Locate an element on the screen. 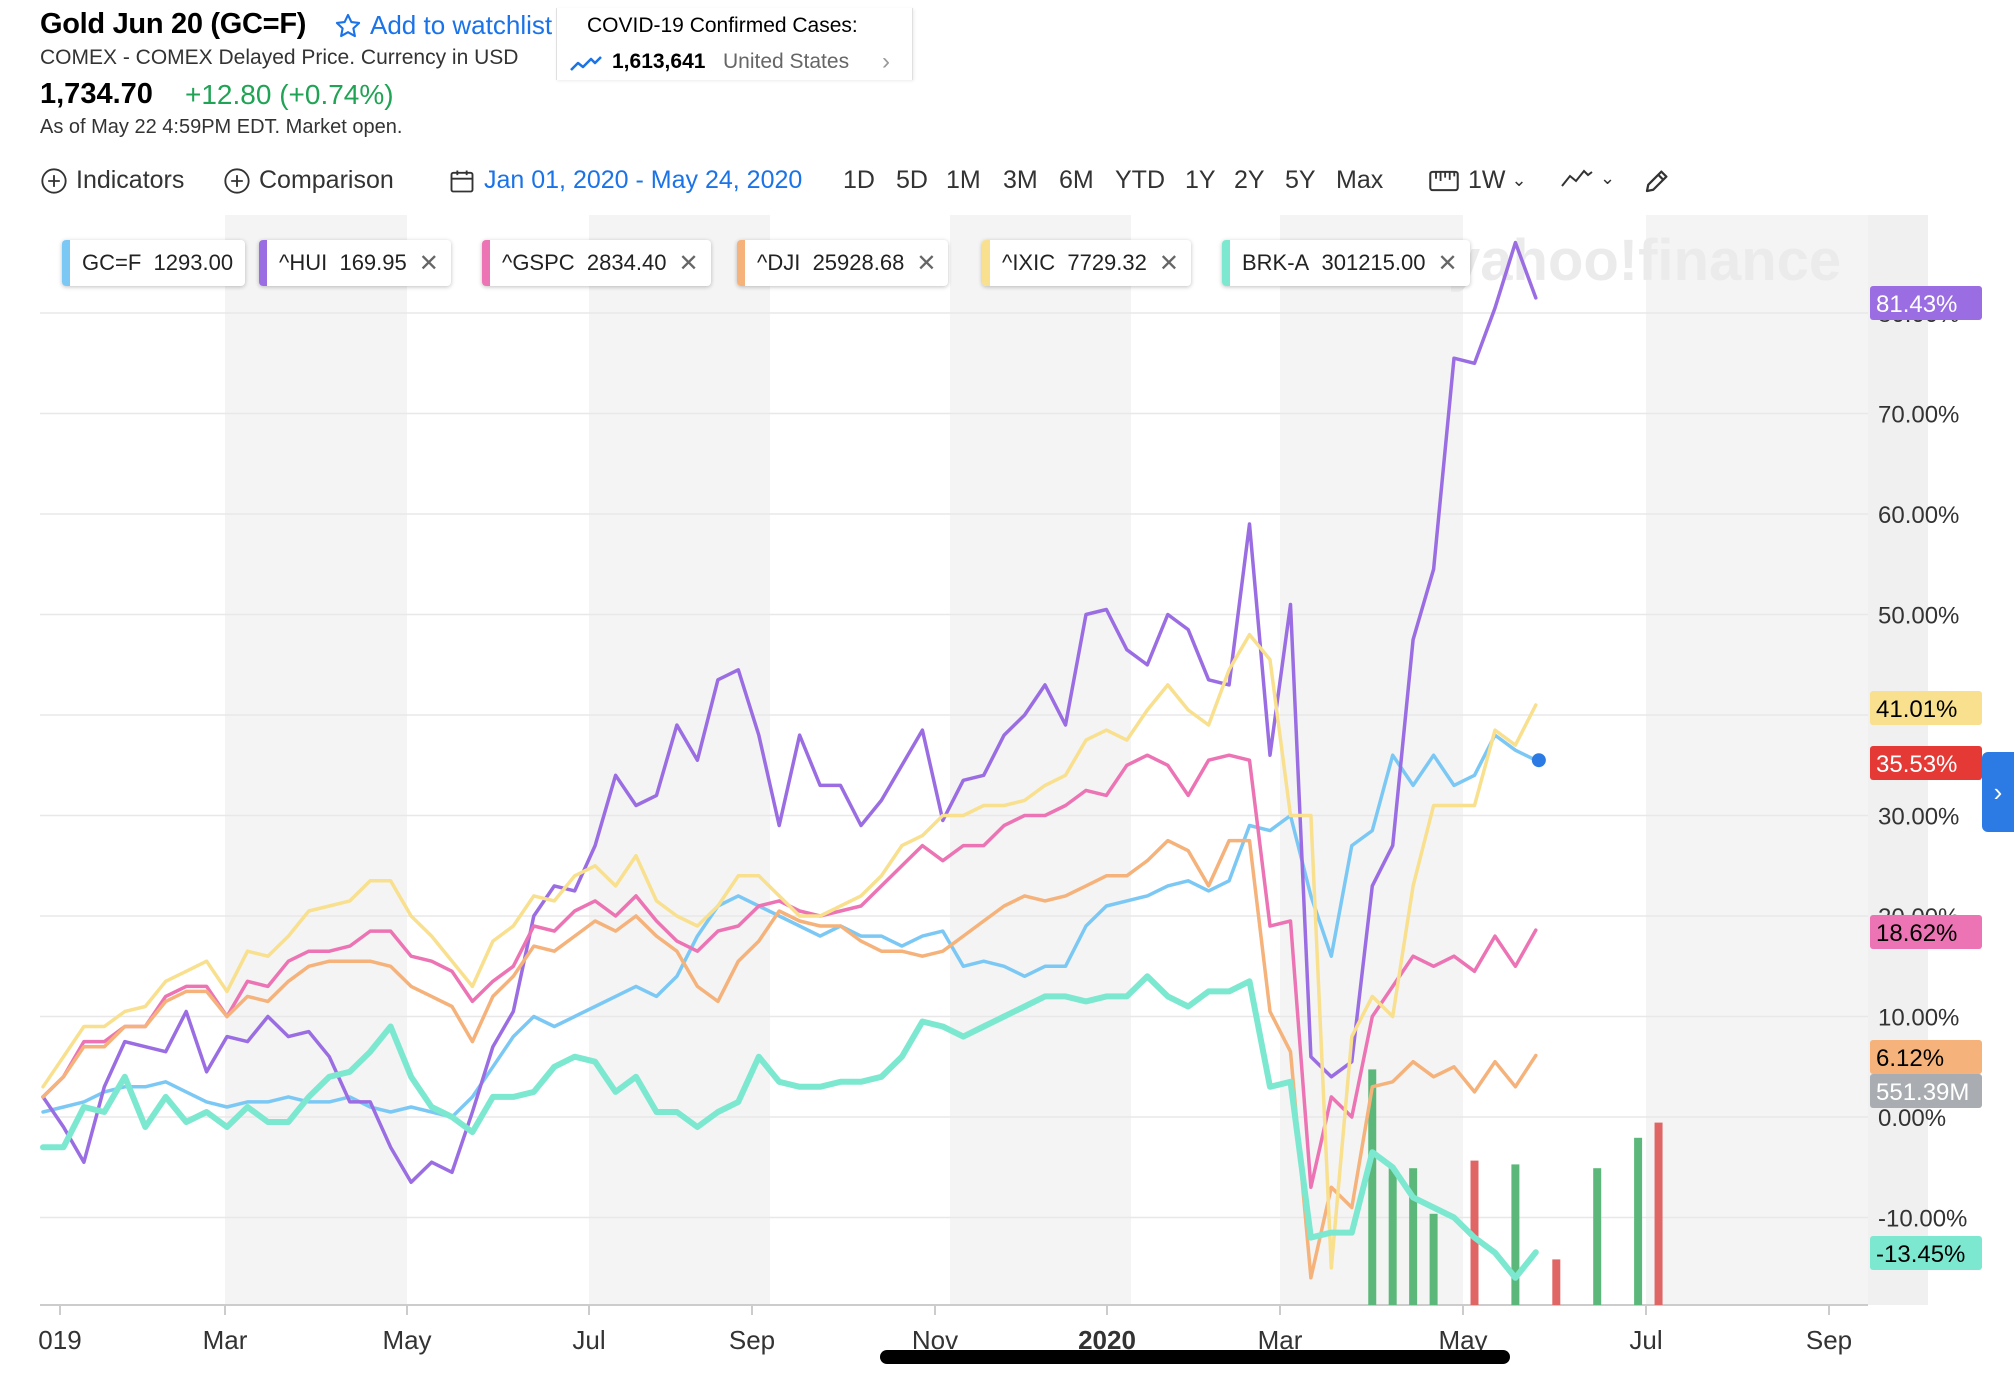 This screenshot has height=1378, width=2014. expand-panel-button: › is located at coordinates (1998, 792).